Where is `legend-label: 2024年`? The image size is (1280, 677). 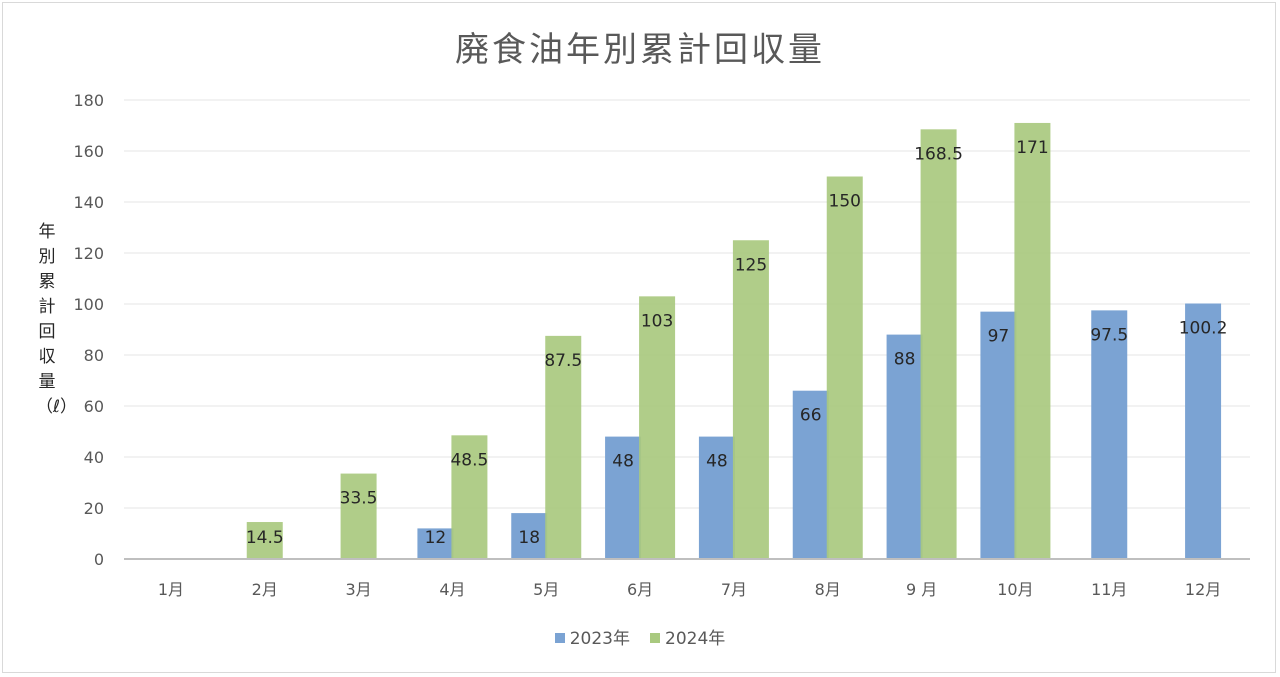 legend-label: 2024年 is located at coordinates (695, 639).